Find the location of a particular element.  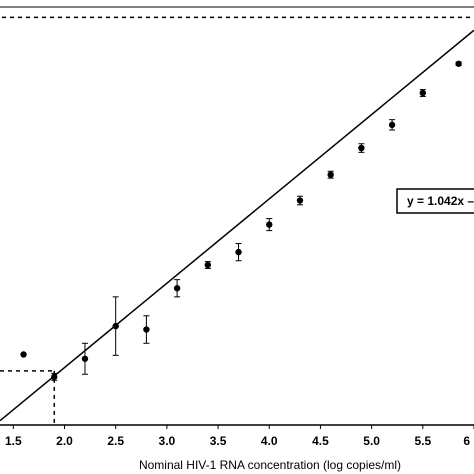

equation-box-border is located at coordinates (435, 201).